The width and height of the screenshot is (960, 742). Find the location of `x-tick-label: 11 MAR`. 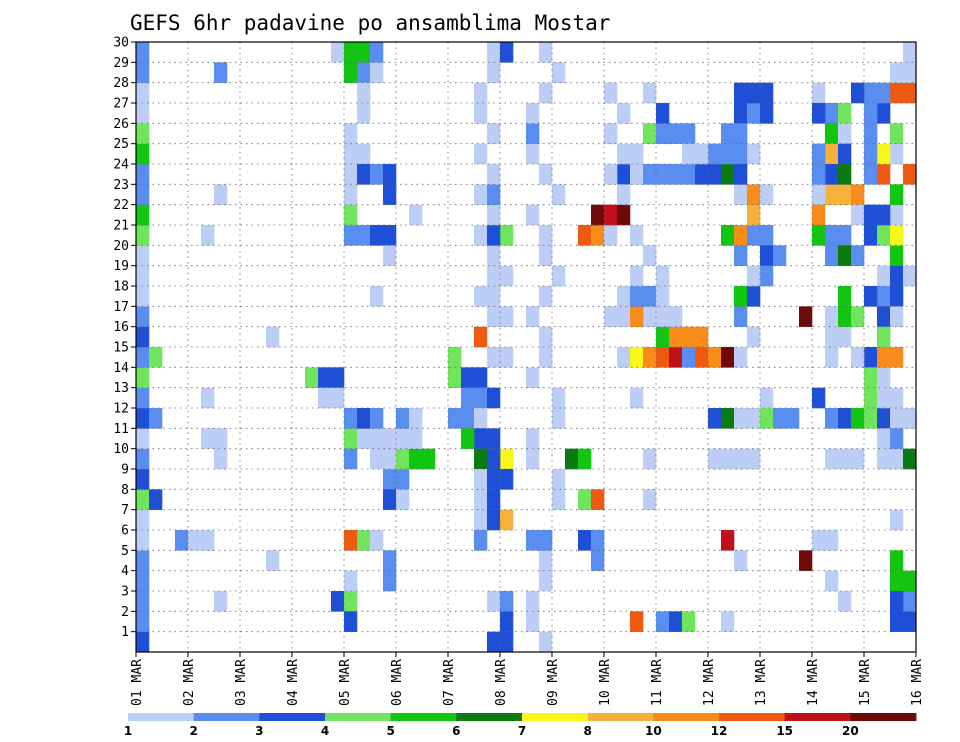

x-tick-label: 11 MAR is located at coordinates (657, 682).